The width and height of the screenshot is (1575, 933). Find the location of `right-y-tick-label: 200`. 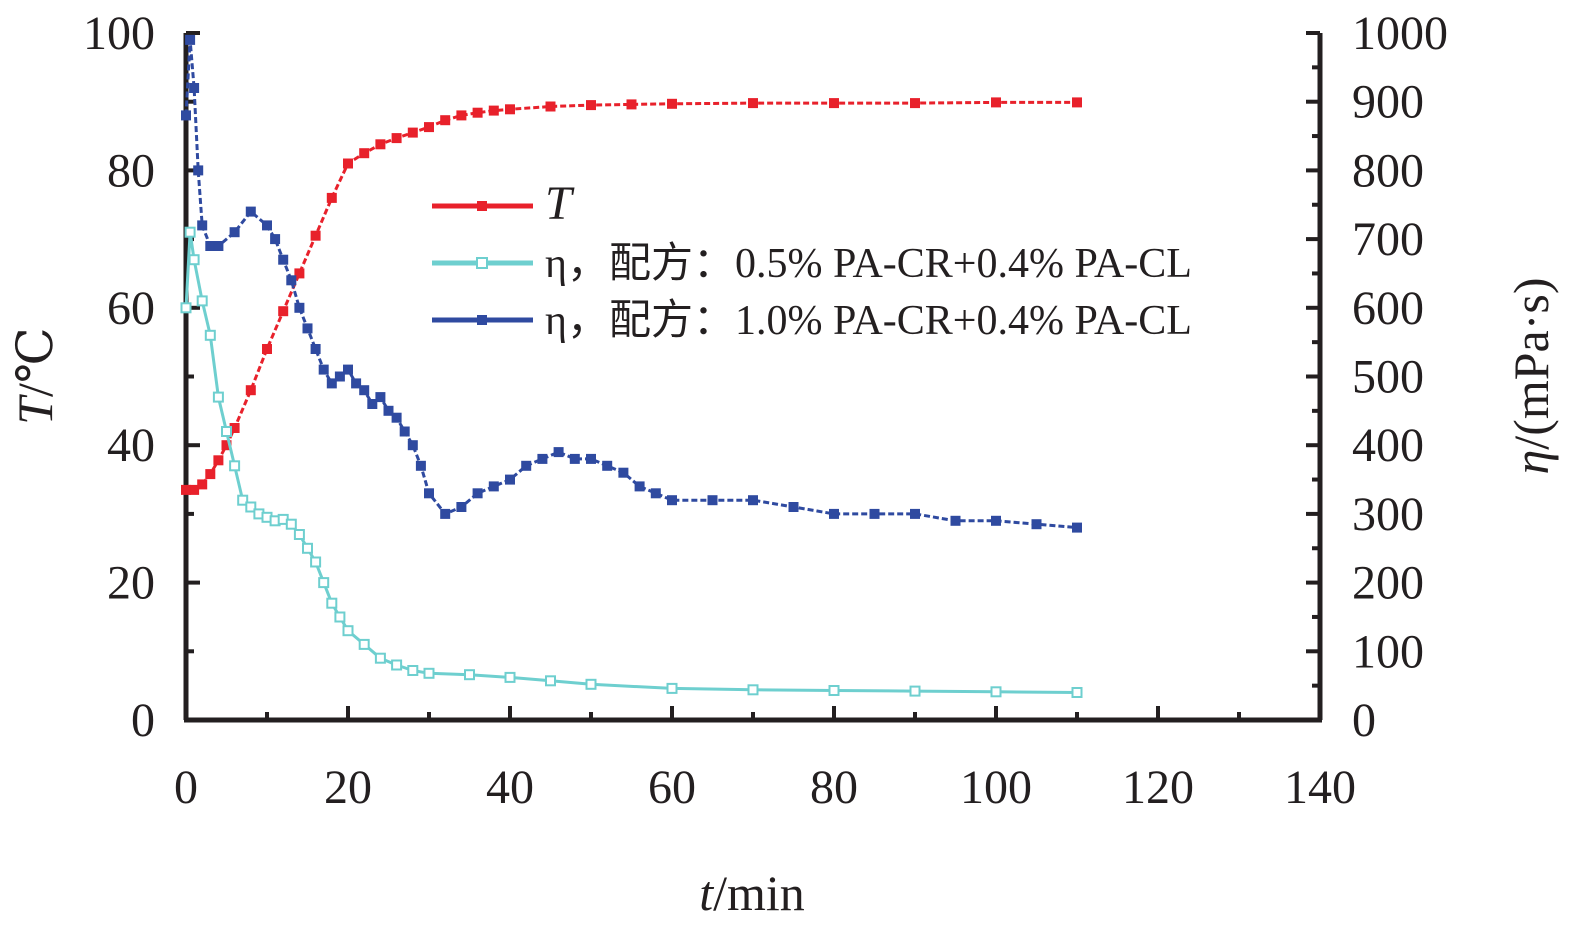

right-y-tick-label: 200 is located at coordinates (1388, 583).